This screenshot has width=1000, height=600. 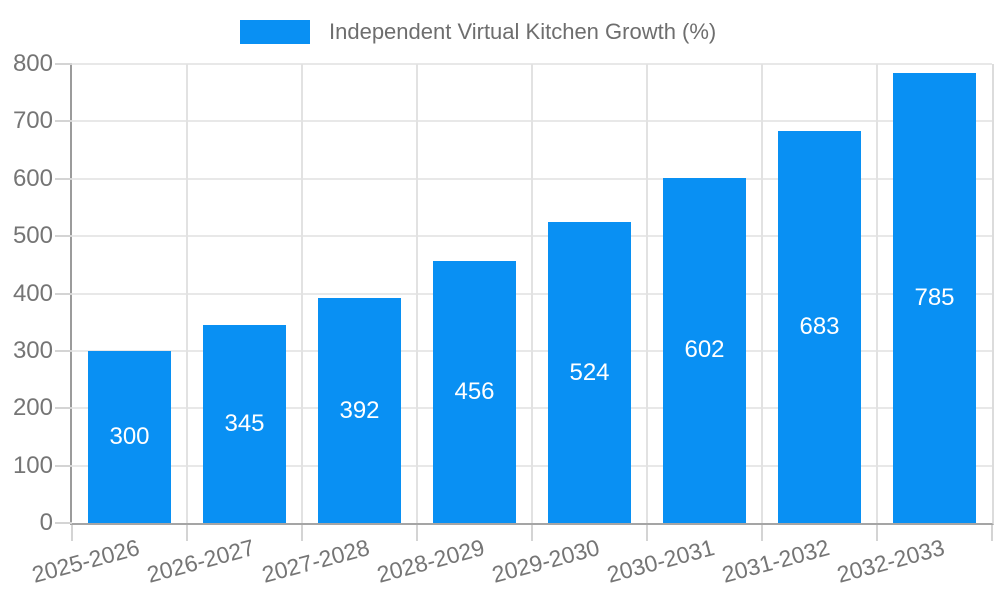 I want to click on x-axis-tick-label: 2032-2033, so click(x=890, y=561).